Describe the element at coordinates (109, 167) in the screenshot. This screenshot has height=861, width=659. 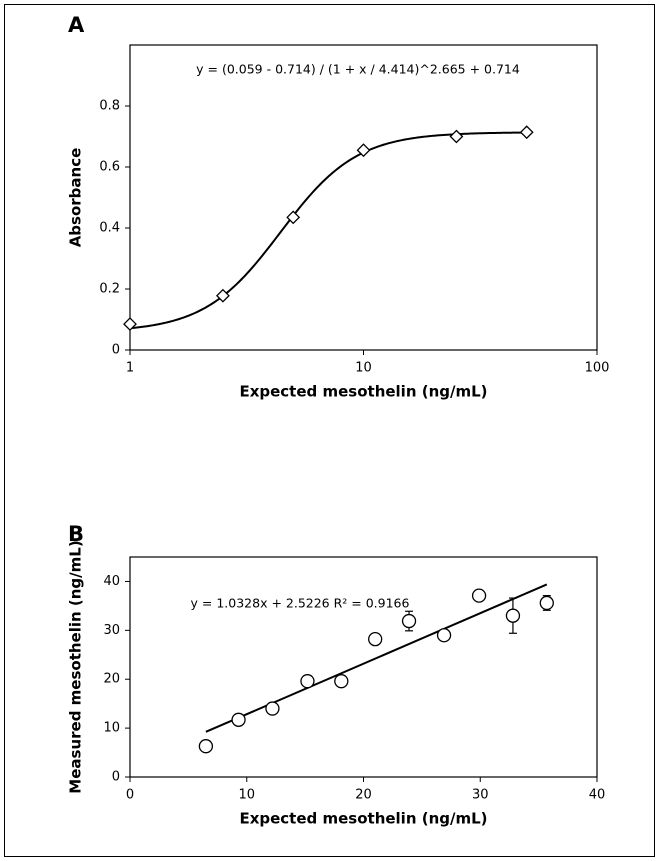
I see `y-tick-label: 0.6` at that location.